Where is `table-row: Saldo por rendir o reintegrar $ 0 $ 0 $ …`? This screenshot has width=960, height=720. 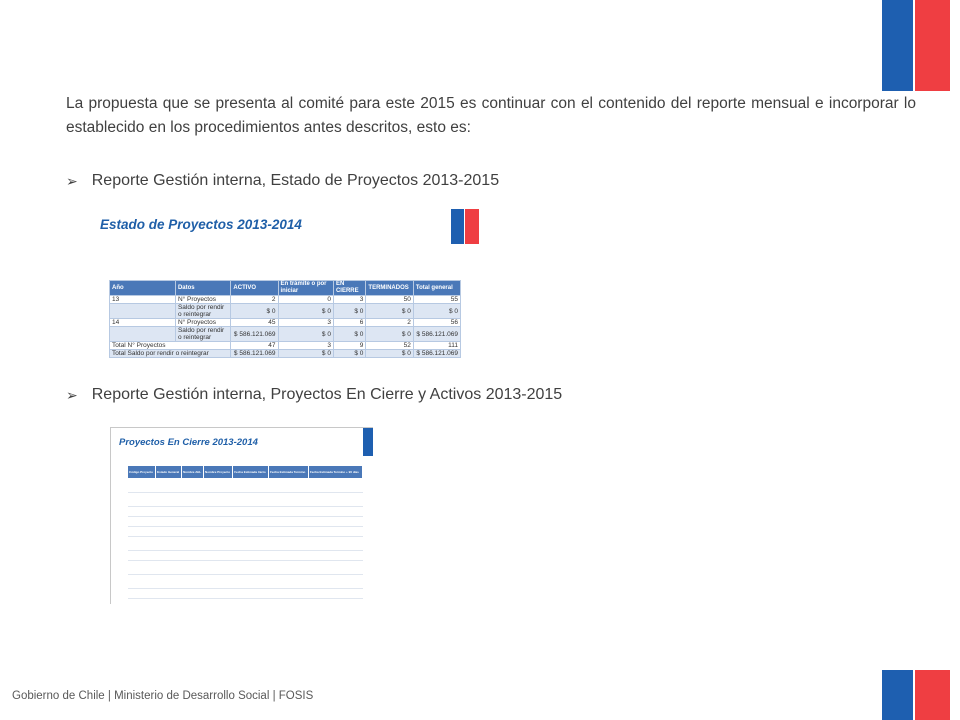
table-row: Saldo por rendir o reintegrar $ 0 $ 0 $ … is located at coordinates (285, 311).